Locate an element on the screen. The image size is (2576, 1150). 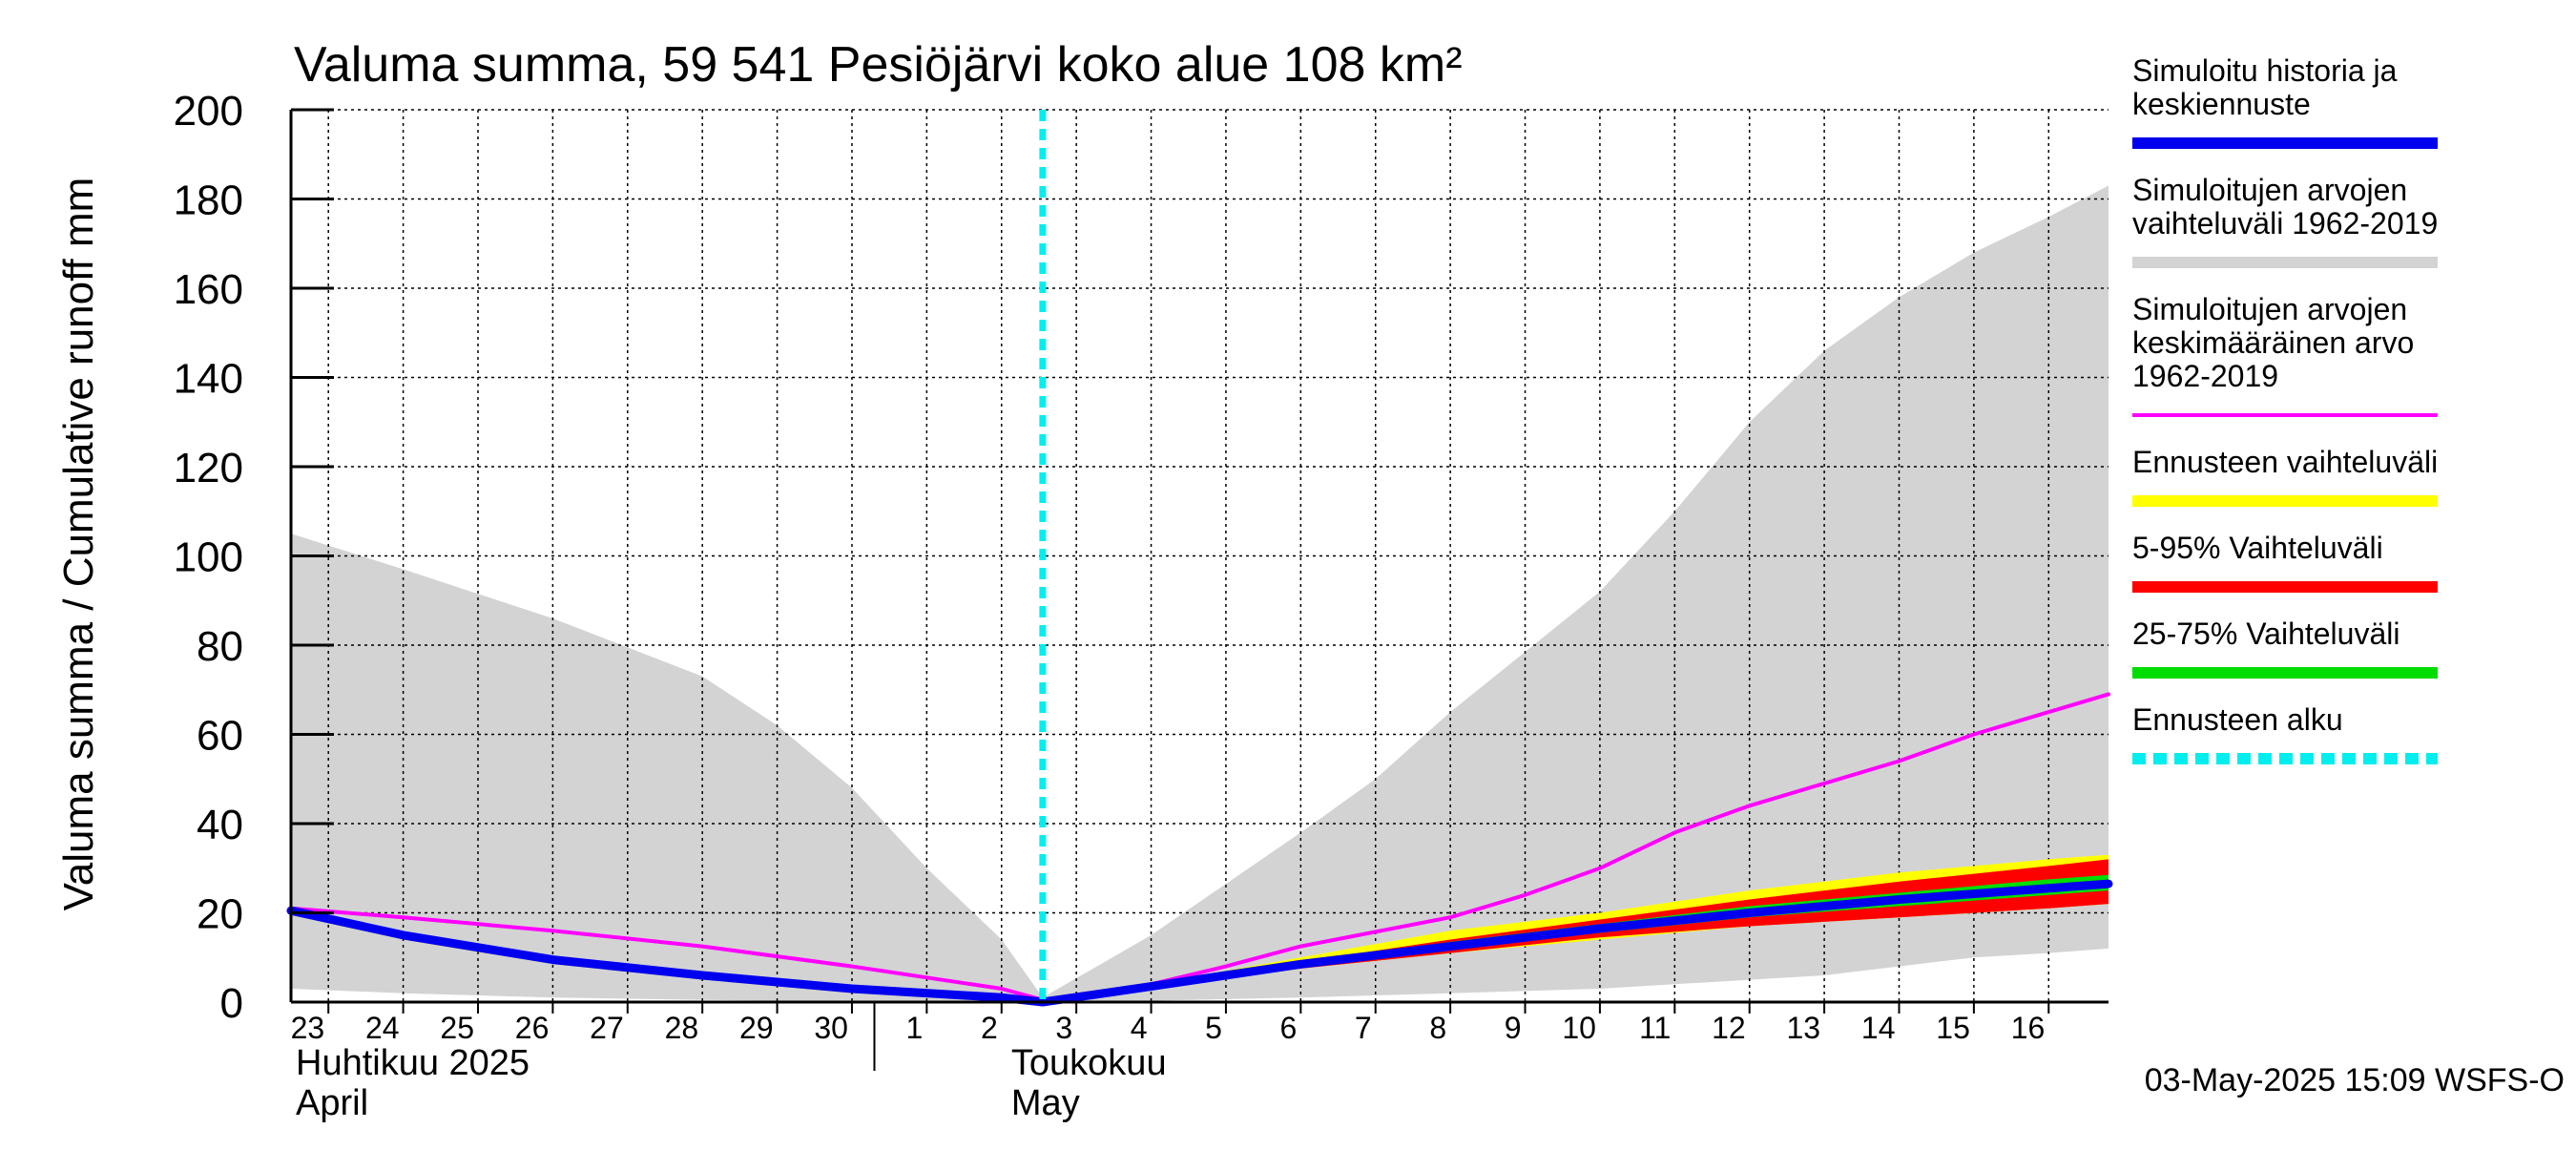
legend-text-2-0: Simuloitujen arvojen is located at coordinates (2269, 309).